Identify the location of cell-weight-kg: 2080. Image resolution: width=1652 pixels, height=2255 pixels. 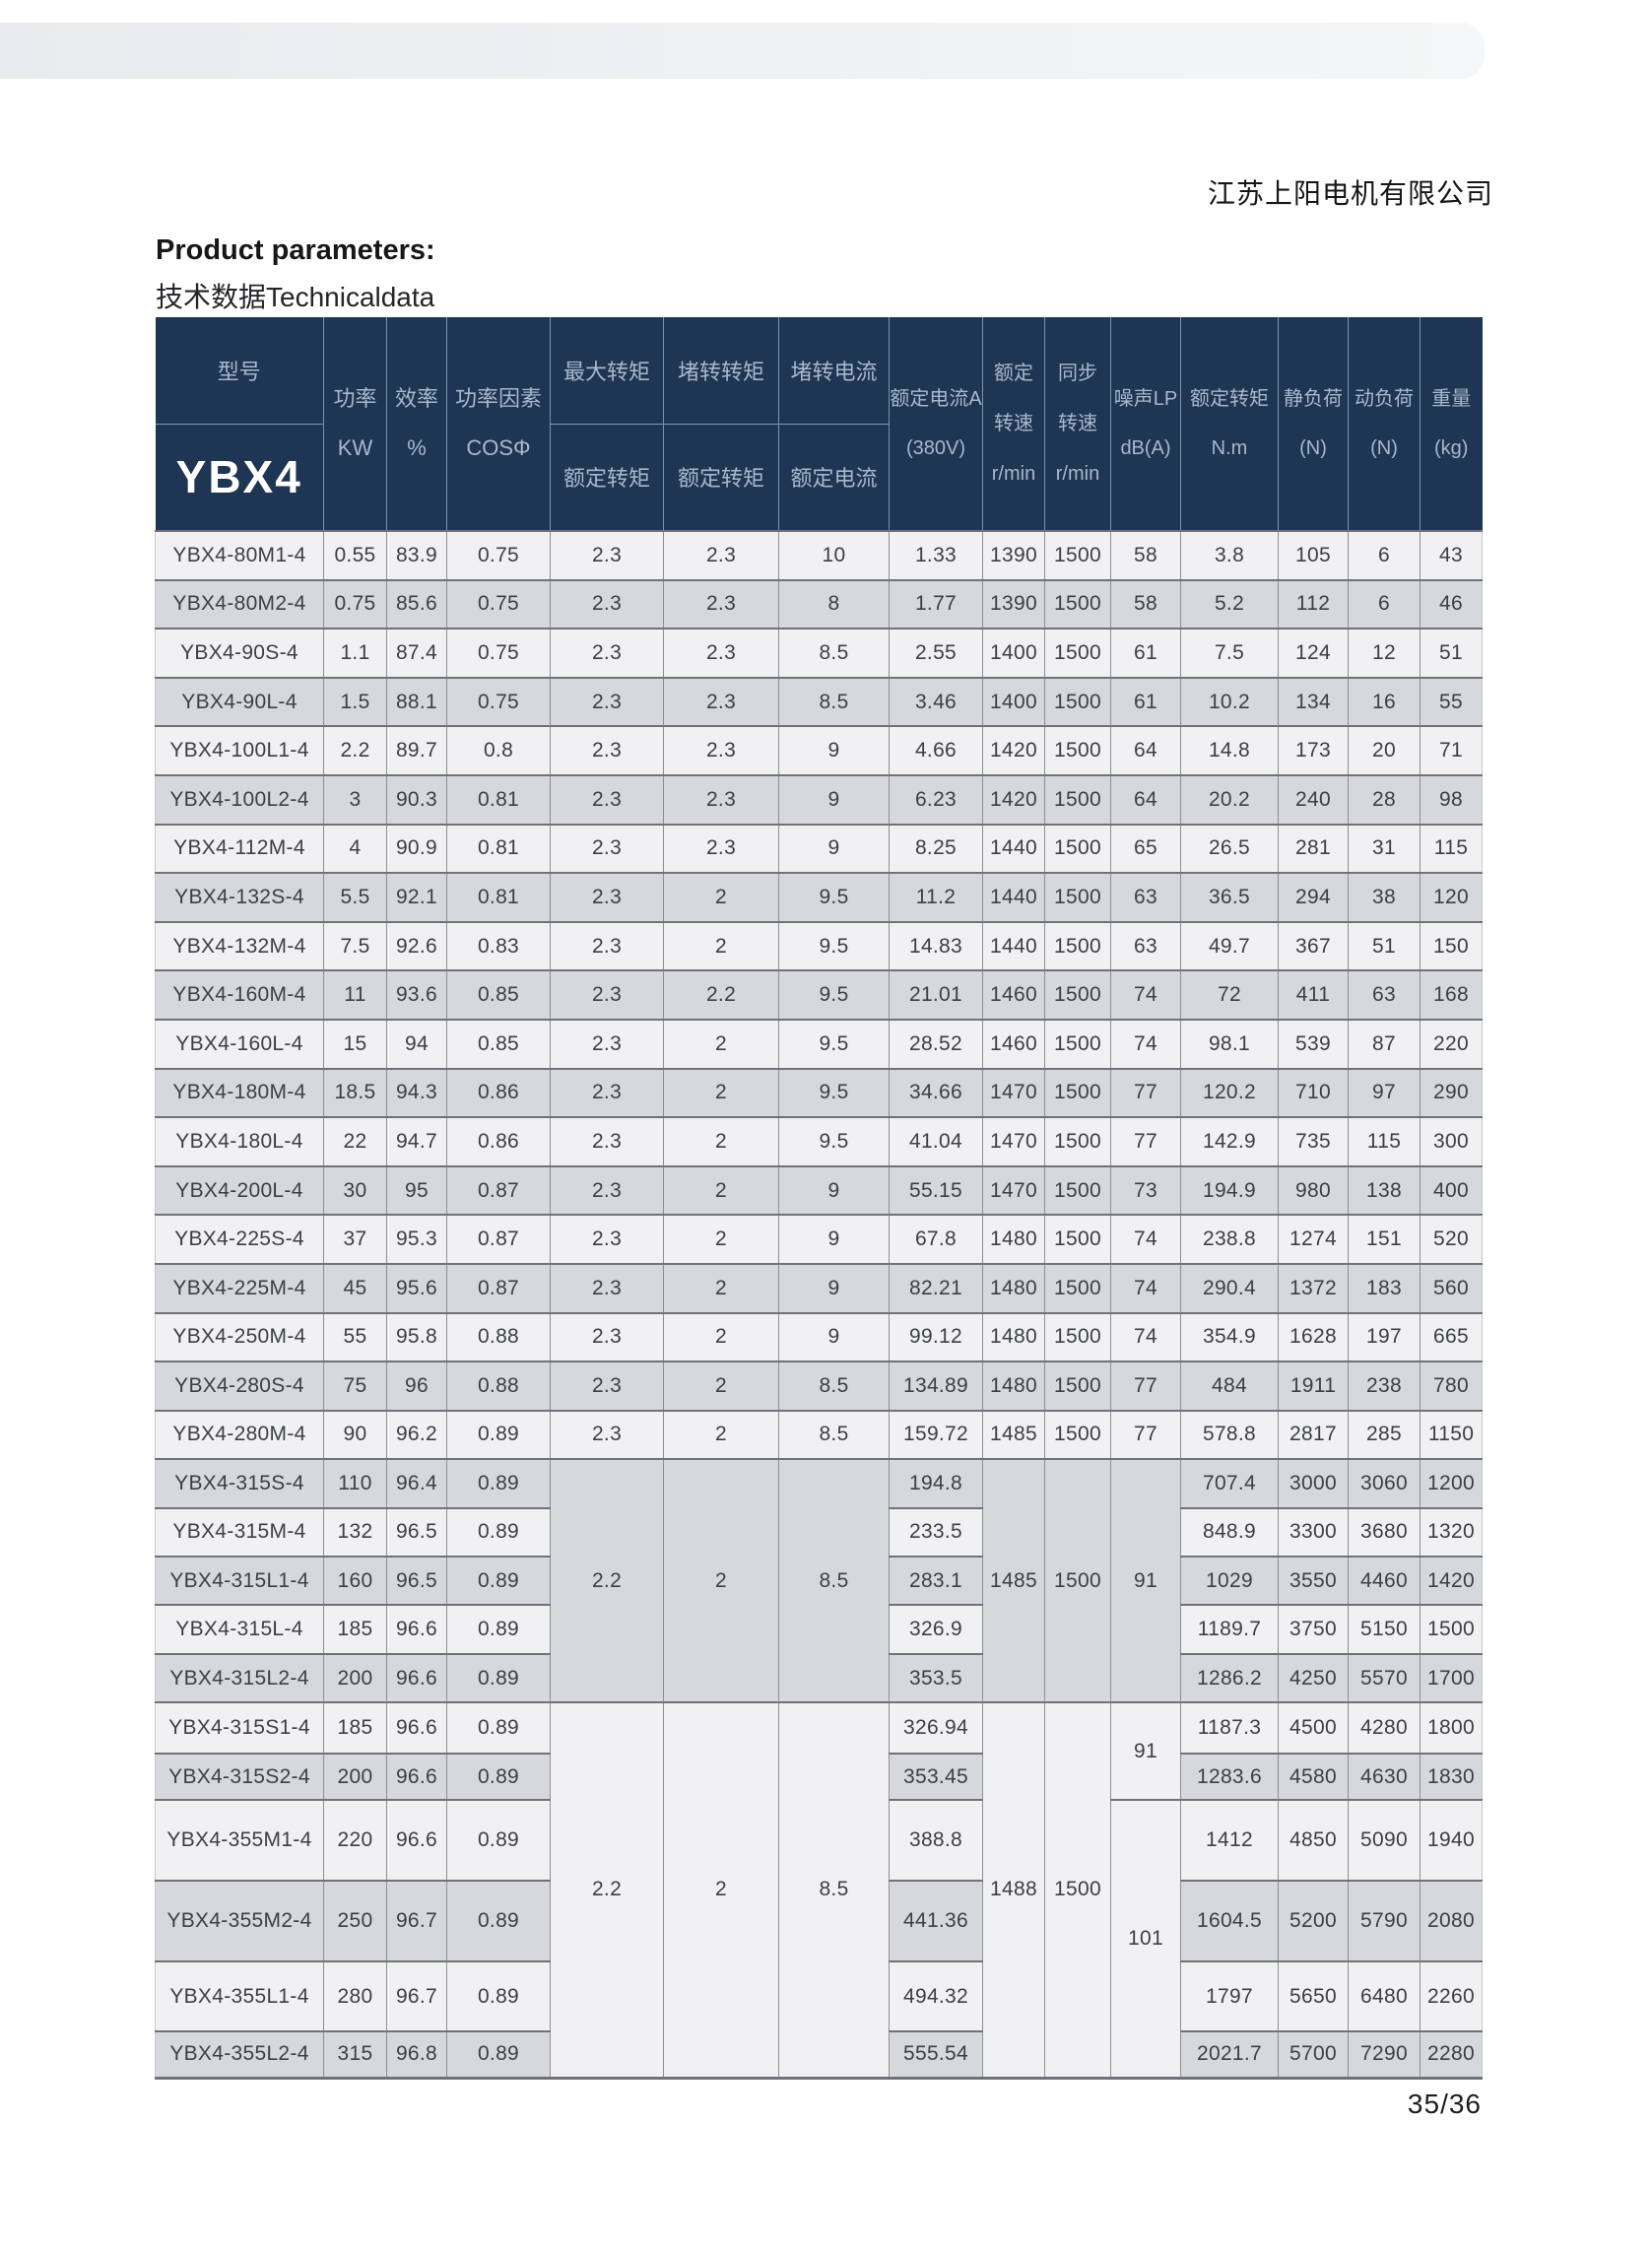
(1451, 1921).